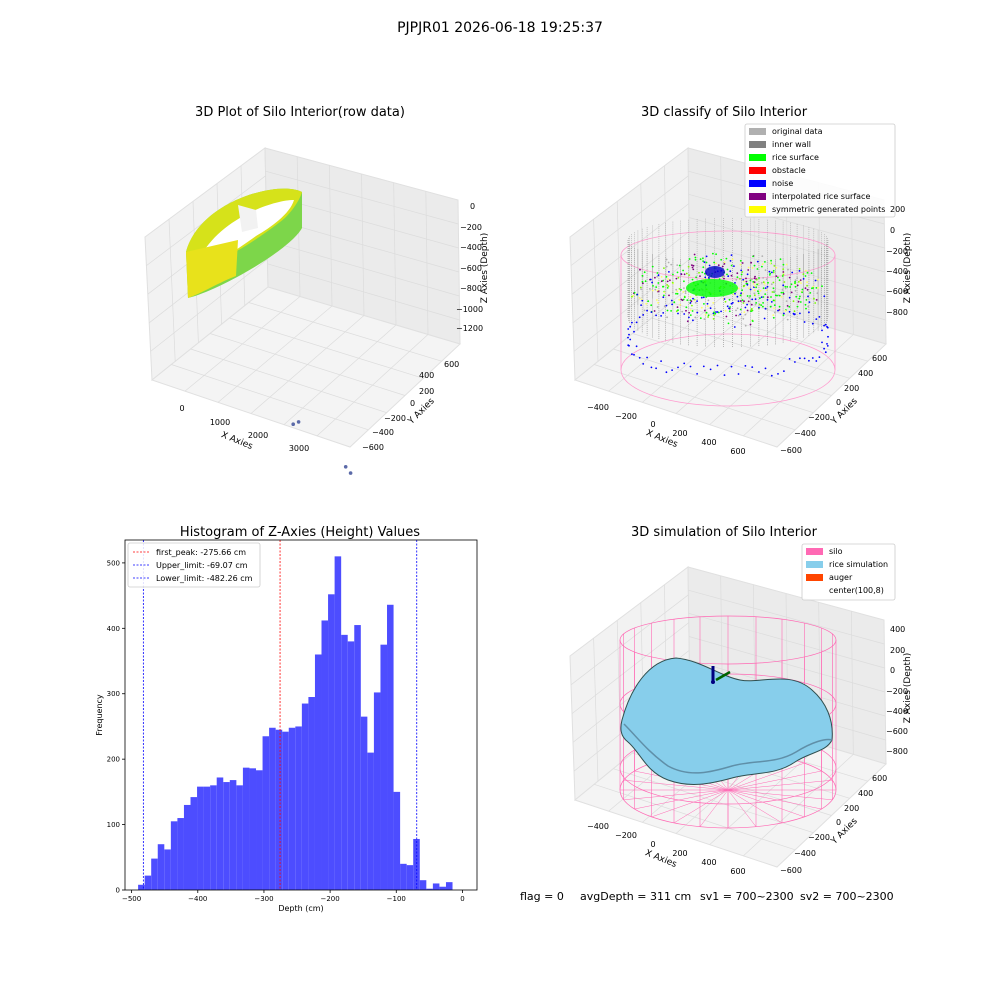 This screenshot has height=1000, width=1000. Describe the element at coordinates (805, 853) in the screenshot. I see `p4-ytick: −400` at that location.